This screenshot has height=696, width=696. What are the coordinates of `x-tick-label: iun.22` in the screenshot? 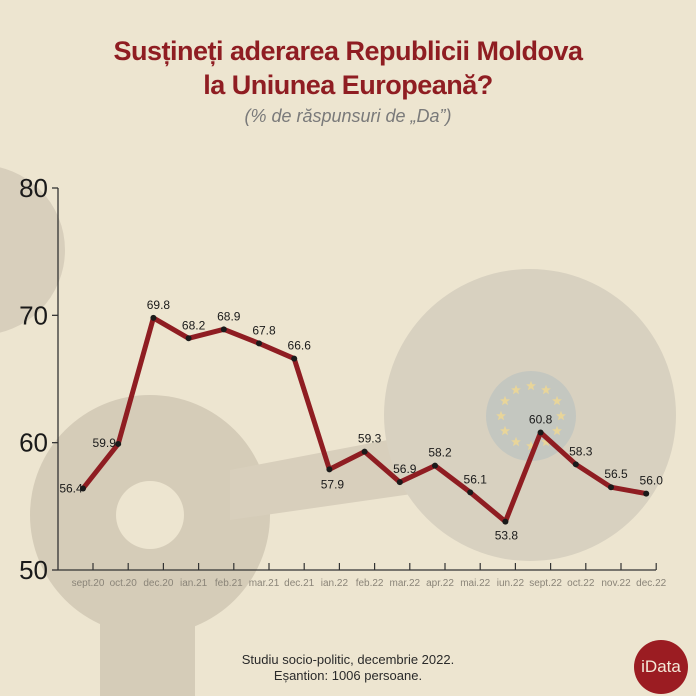 It's located at (511, 583).